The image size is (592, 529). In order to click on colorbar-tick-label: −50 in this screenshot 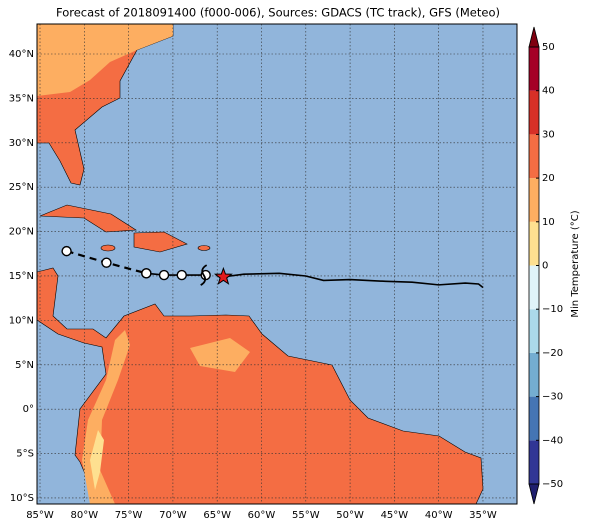, I will do `click(552, 484)`.